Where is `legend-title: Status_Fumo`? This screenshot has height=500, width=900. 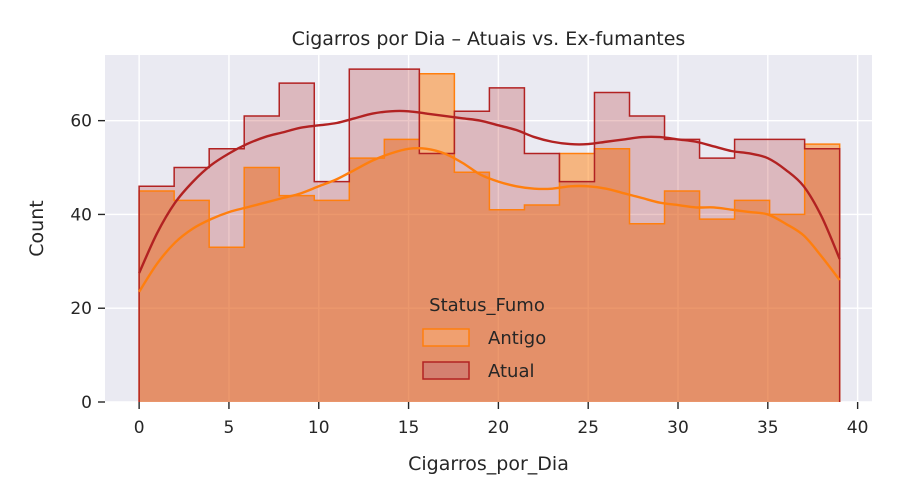
legend-title: Status_Fumo is located at coordinates (487, 305).